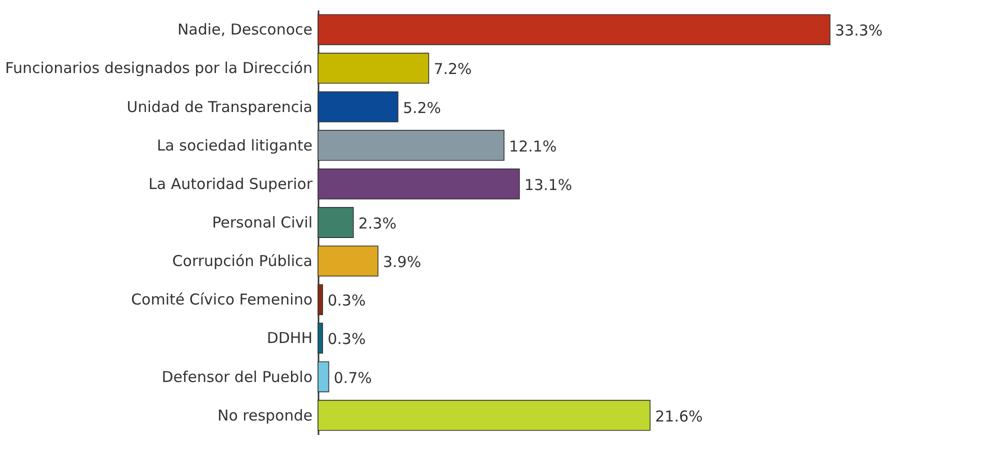 The width and height of the screenshot is (986, 453). I want to click on y-tick-label: Comité Cívico Femenino, so click(221, 299).